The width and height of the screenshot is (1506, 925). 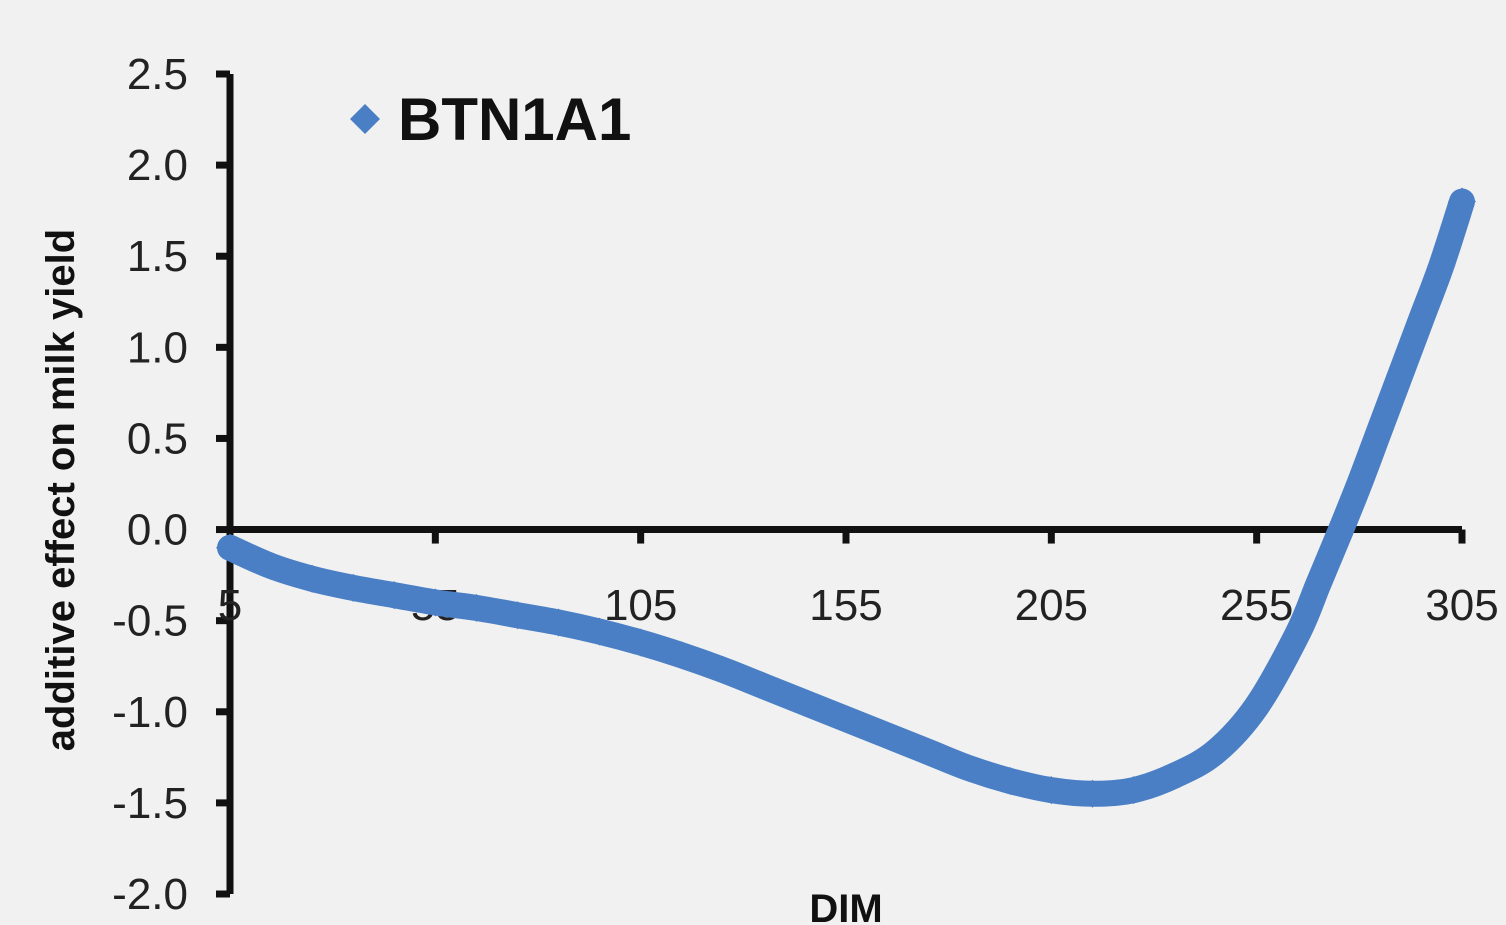 What do you see at coordinates (150, 712) in the screenshot?
I see `y-tick-label-7: -1.0` at bounding box center [150, 712].